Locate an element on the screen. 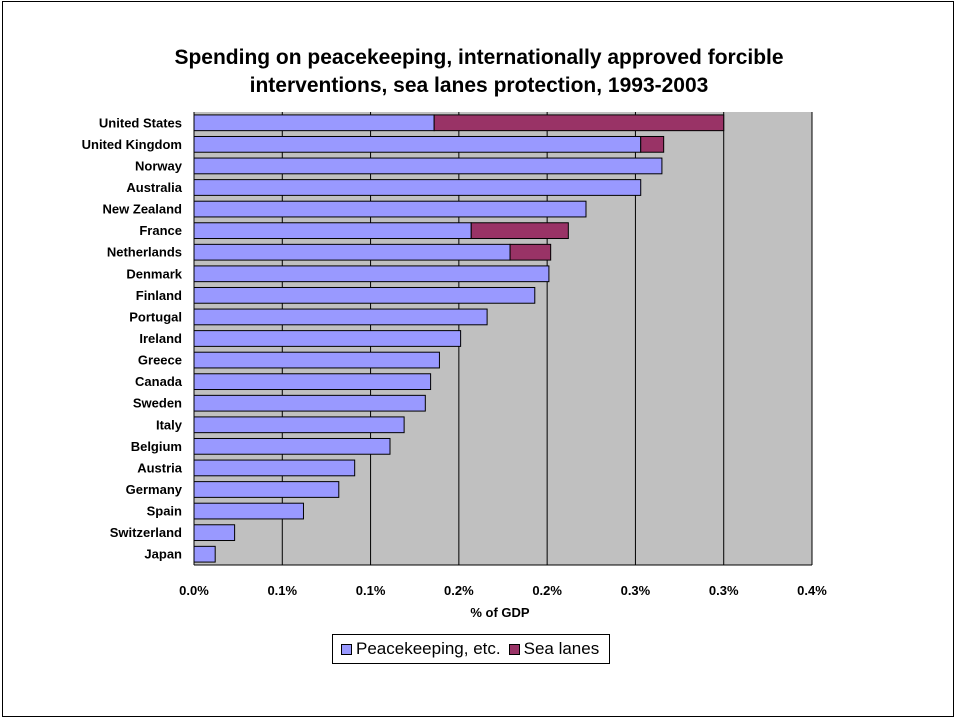 Image resolution: width=958 pixels, height=720 pixels. bar-united-kingdom-sea-lanes is located at coordinates (652, 144).